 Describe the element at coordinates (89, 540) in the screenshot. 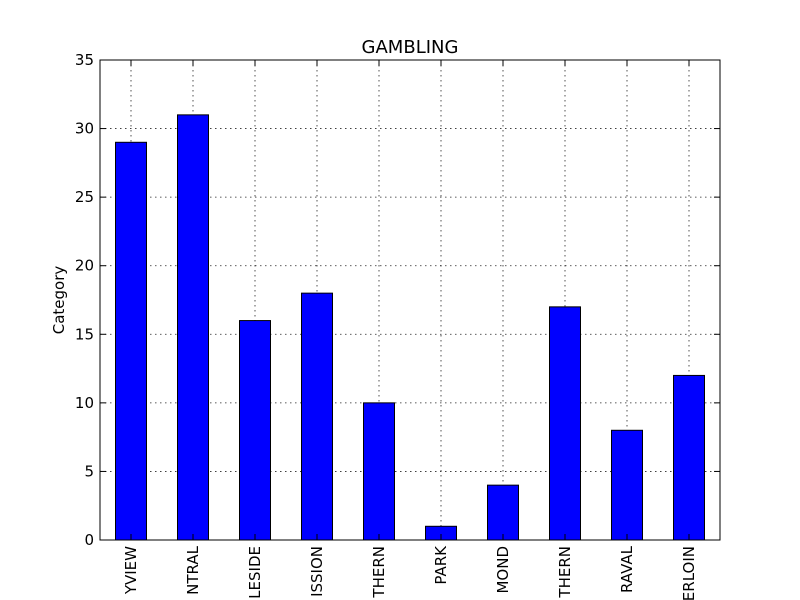

I see `y-tick-label: 0` at that location.